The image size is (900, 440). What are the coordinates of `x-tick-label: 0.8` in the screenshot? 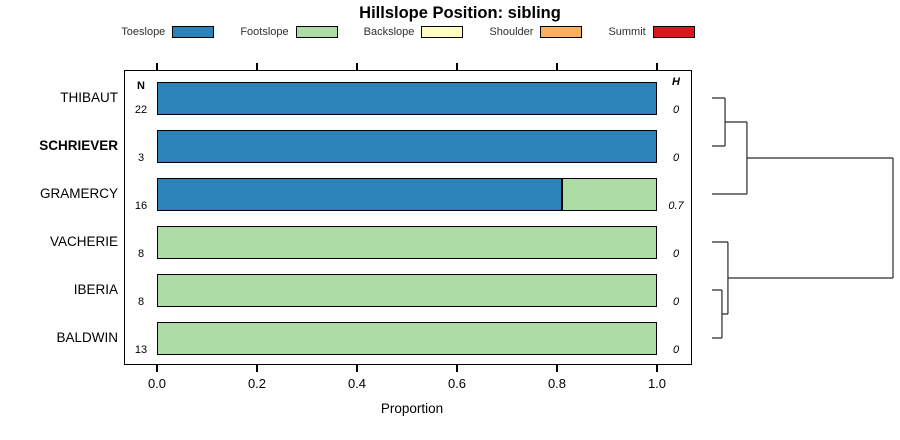 It's located at (557, 383).